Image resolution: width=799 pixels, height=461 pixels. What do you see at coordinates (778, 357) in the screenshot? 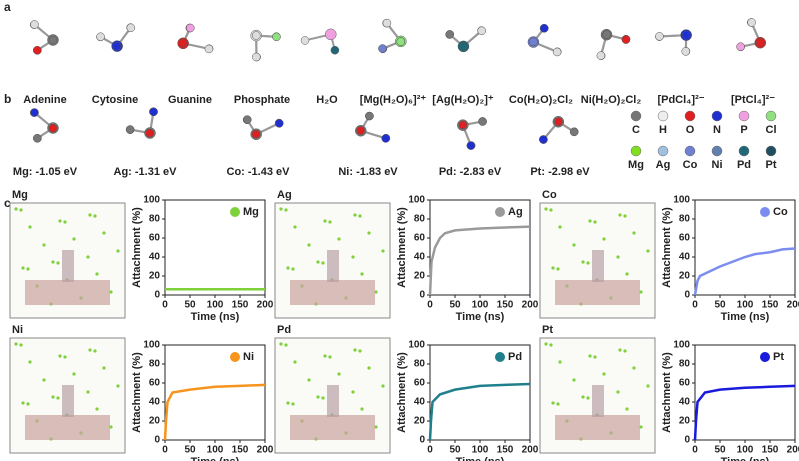
I see `legend-label: Pt` at bounding box center [778, 357].